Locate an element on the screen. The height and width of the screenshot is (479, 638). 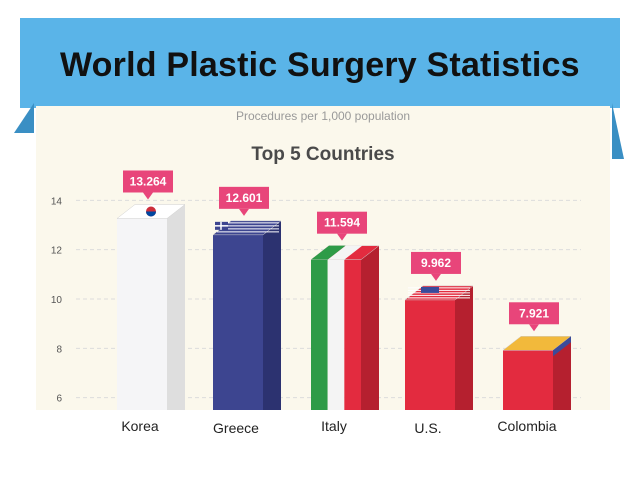
bar-italy is located at coordinates (345, 327).